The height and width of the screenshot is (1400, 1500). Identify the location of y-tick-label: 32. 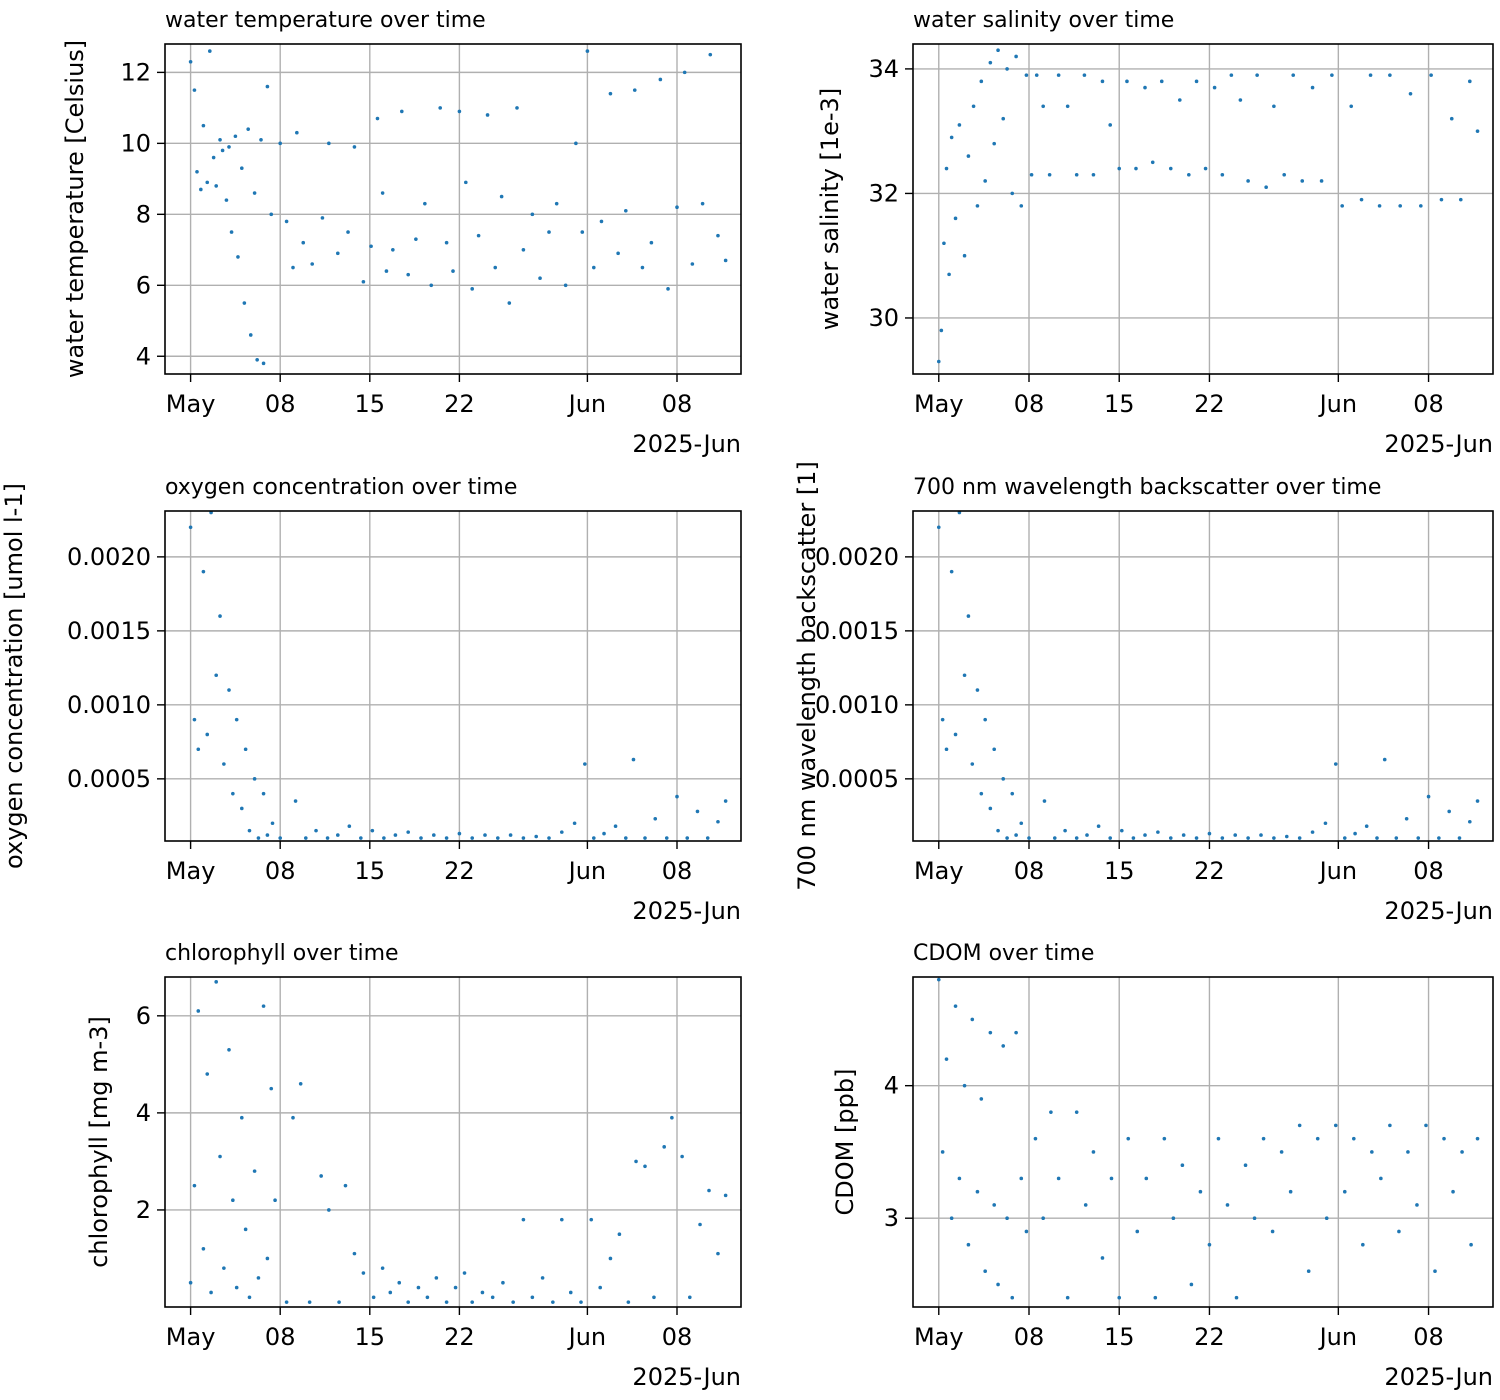
(883, 193).